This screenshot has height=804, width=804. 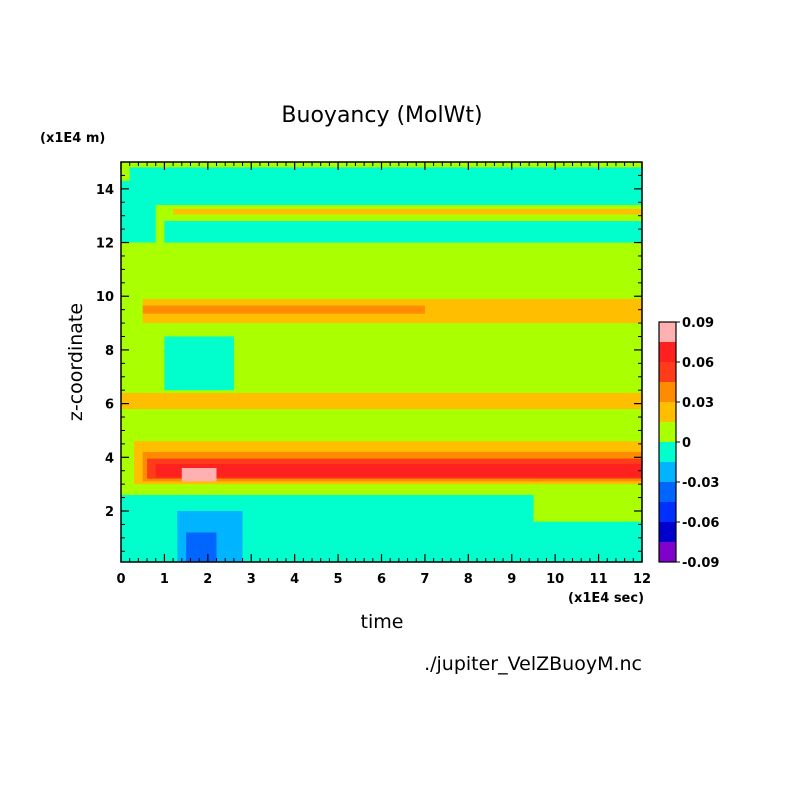 I want to click on x-tick-label: 9, so click(x=511, y=579).